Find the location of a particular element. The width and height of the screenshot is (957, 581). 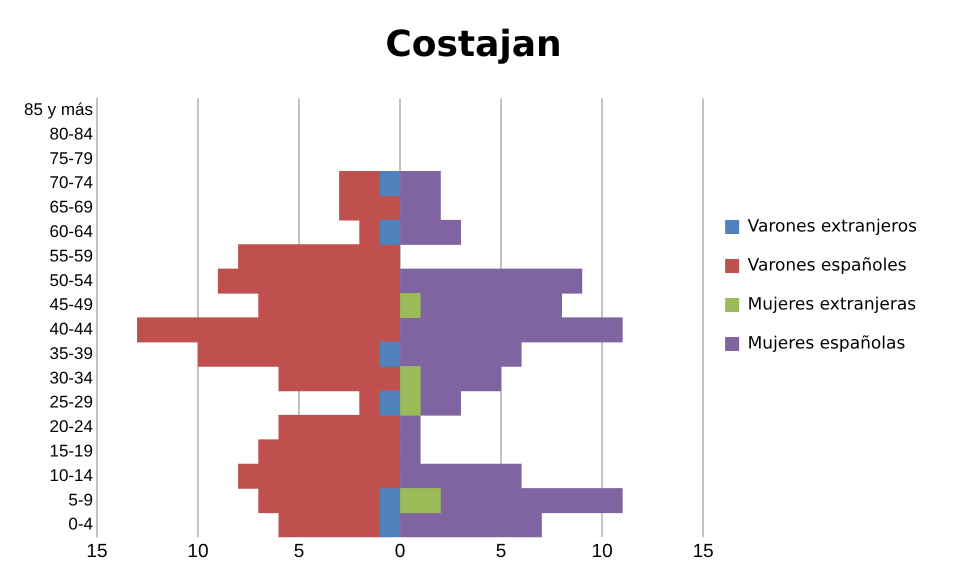

y-tick-label: 25-29 is located at coordinates (71, 402).